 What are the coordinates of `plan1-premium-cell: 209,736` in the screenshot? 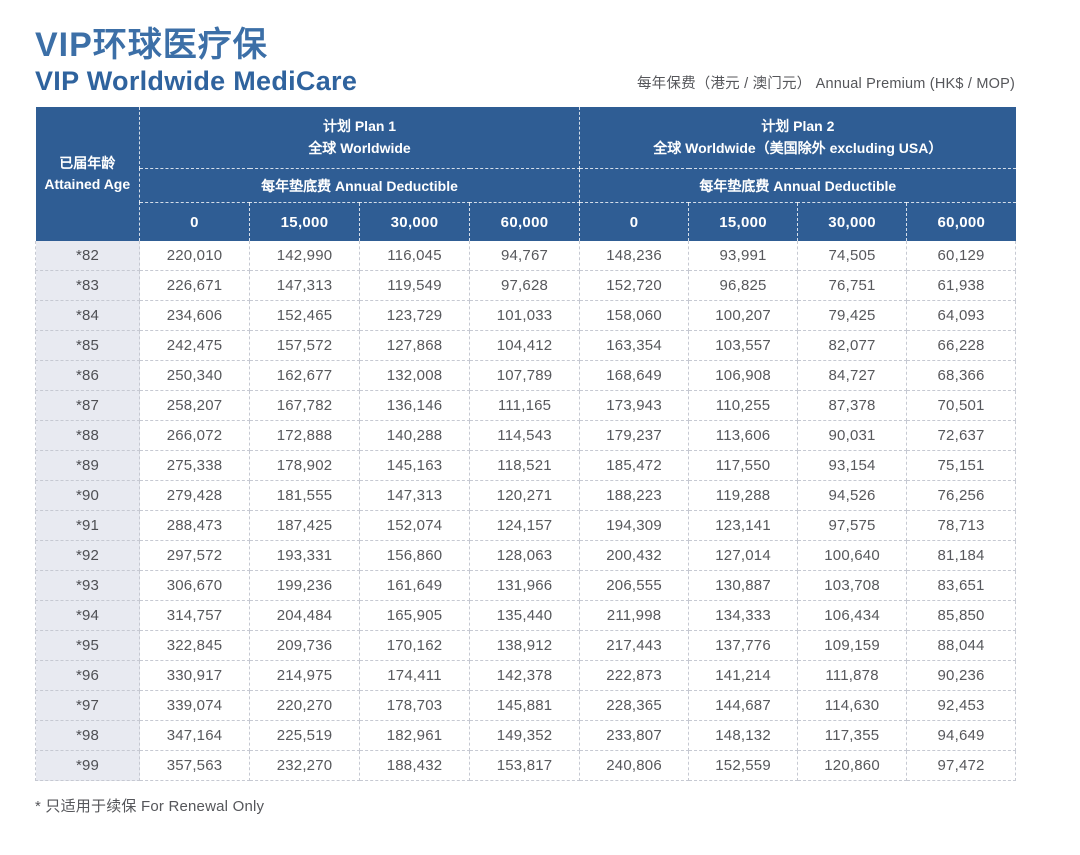 It's located at (304, 646).